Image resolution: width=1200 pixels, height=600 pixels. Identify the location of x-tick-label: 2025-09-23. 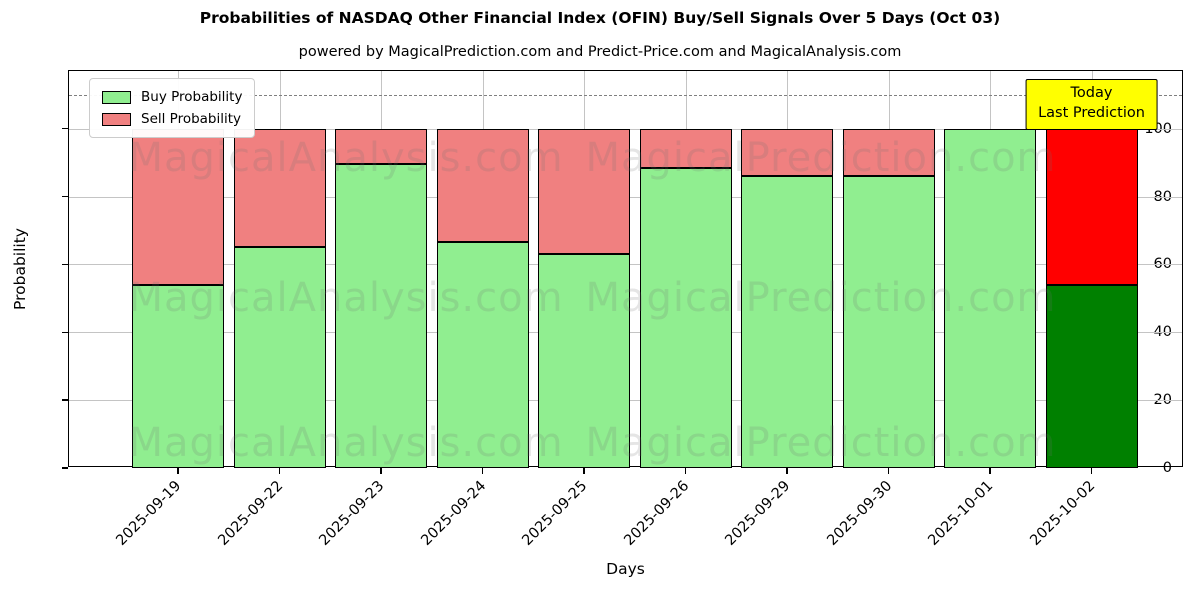
(352, 513).